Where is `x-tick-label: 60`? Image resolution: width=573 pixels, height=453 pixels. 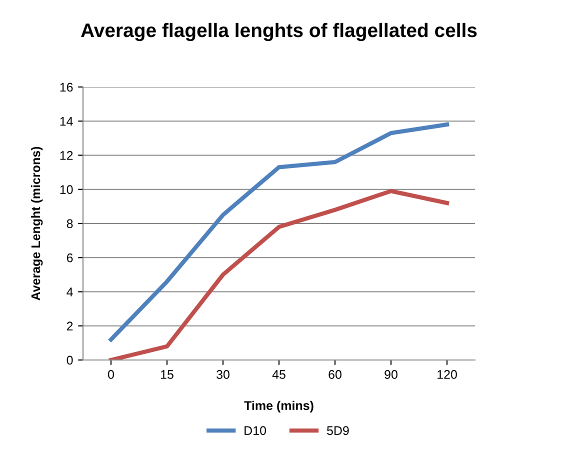
x-tick-label: 60 is located at coordinates (335, 374).